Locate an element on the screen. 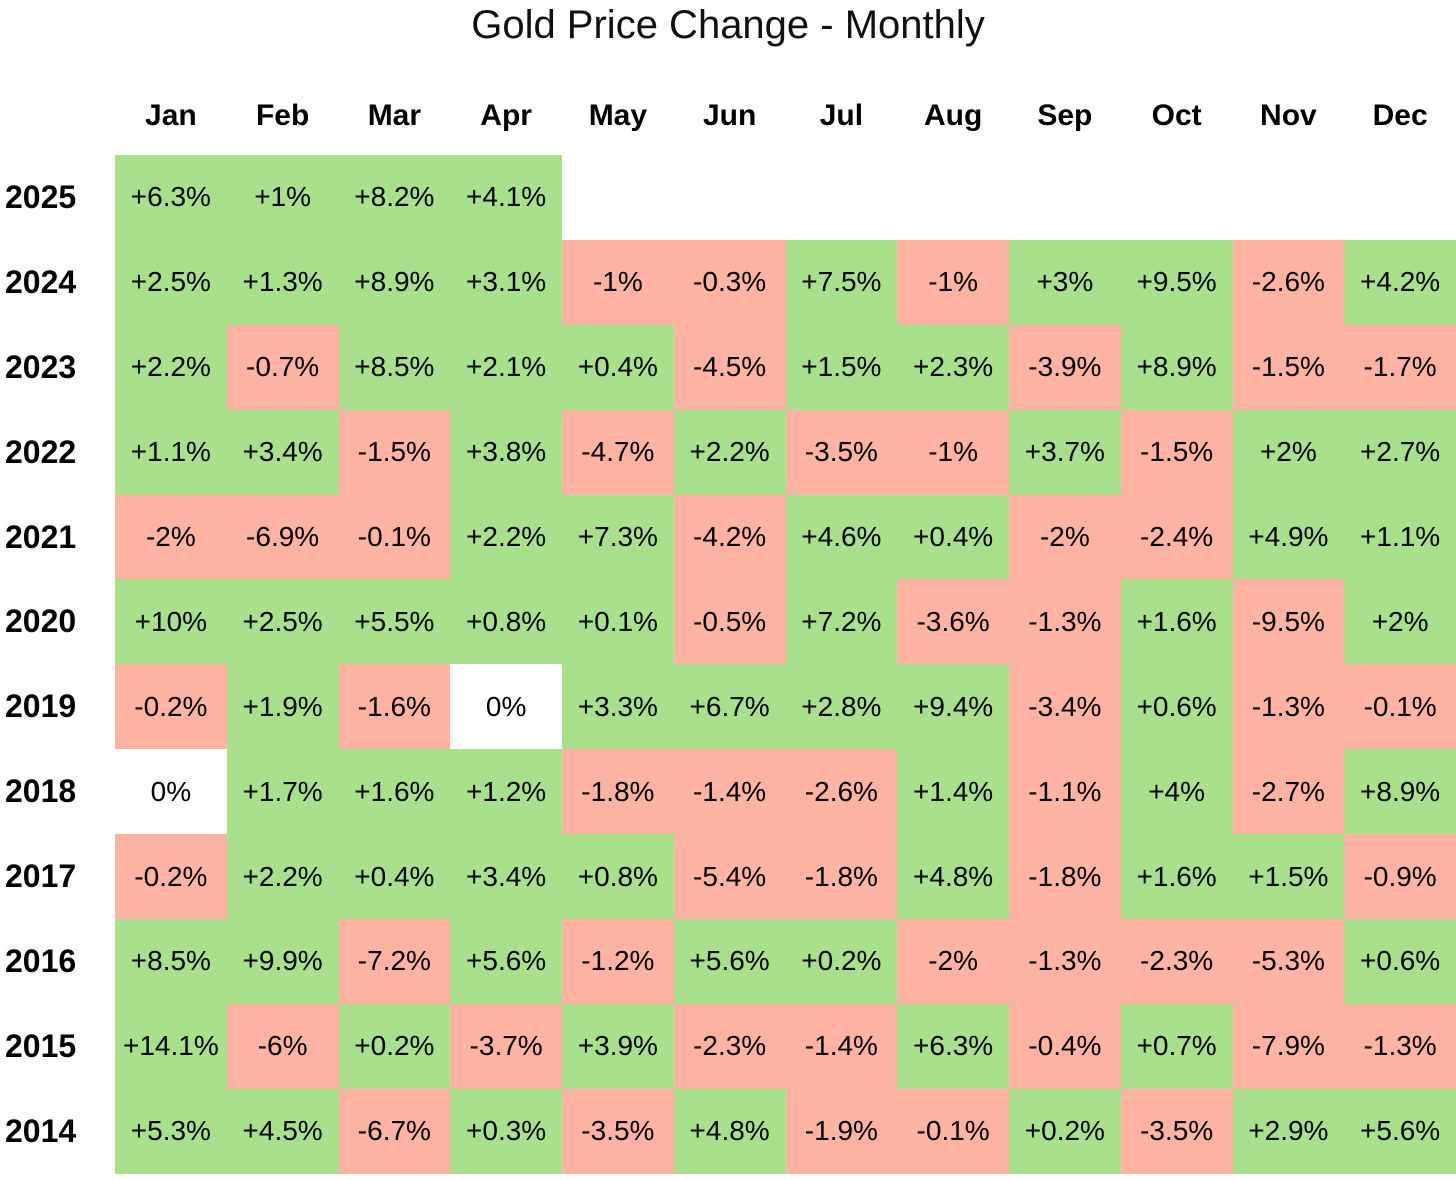 Image resolution: width=1456 pixels, height=1180 pixels. cell-2014-jan: +5.3% is located at coordinates (171, 1131).